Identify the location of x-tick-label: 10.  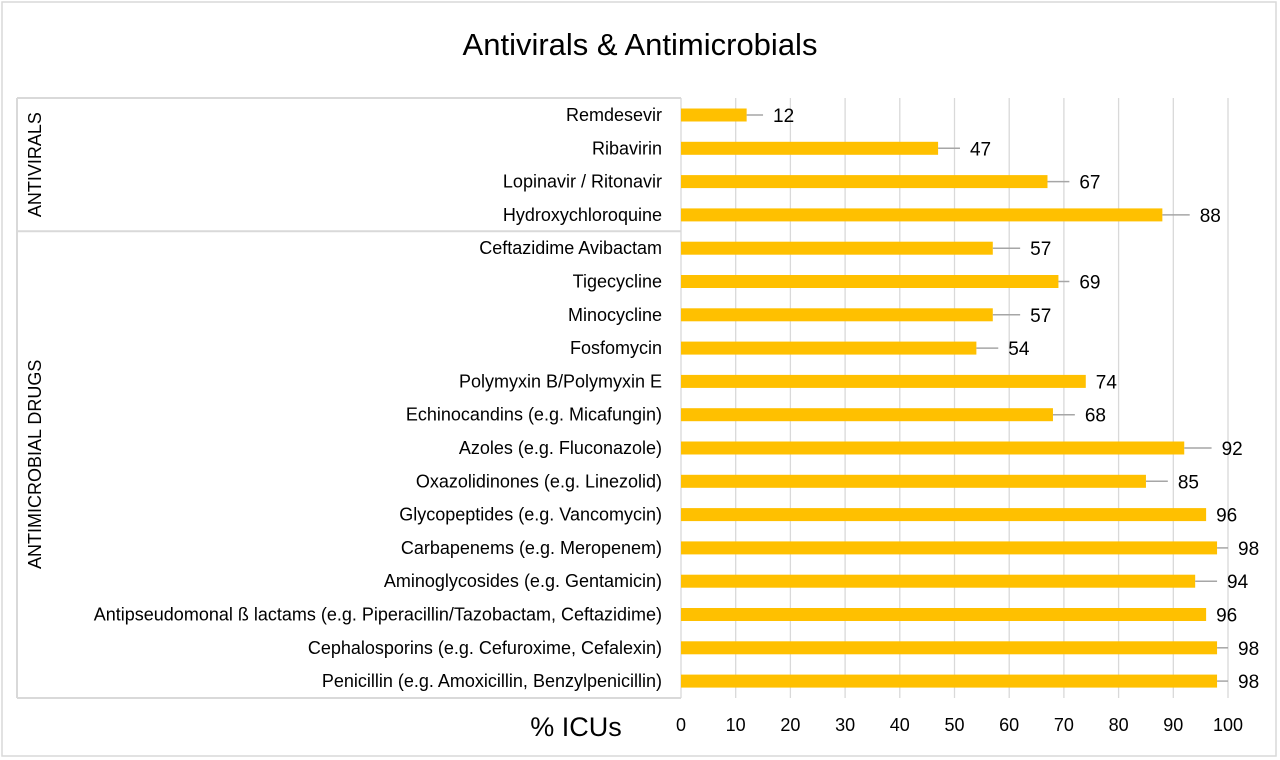
(736, 725).